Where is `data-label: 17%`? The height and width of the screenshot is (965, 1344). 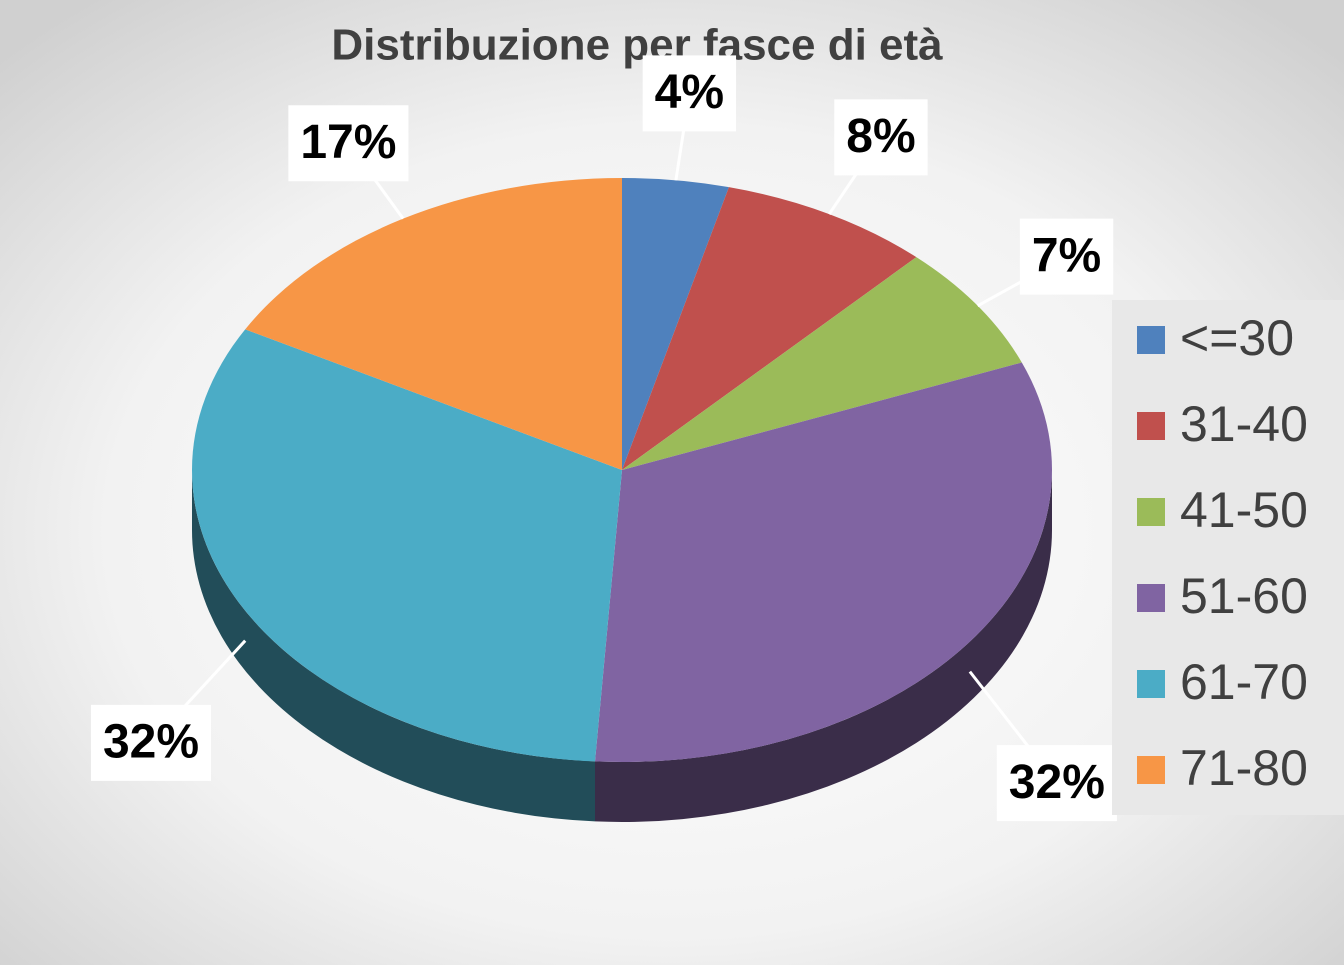 data-label: 17% is located at coordinates (348, 142).